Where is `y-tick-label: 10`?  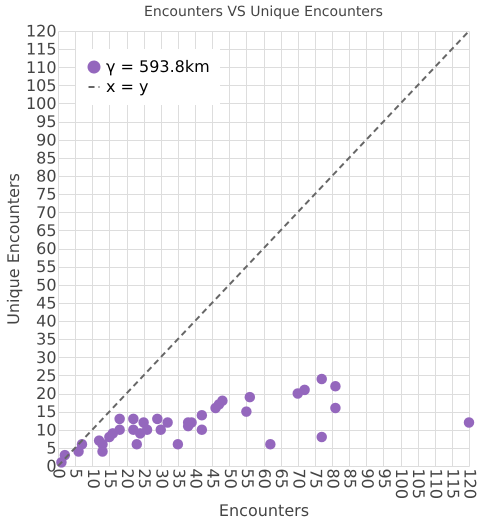
y-tick-label: 10 is located at coordinates (46, 430).